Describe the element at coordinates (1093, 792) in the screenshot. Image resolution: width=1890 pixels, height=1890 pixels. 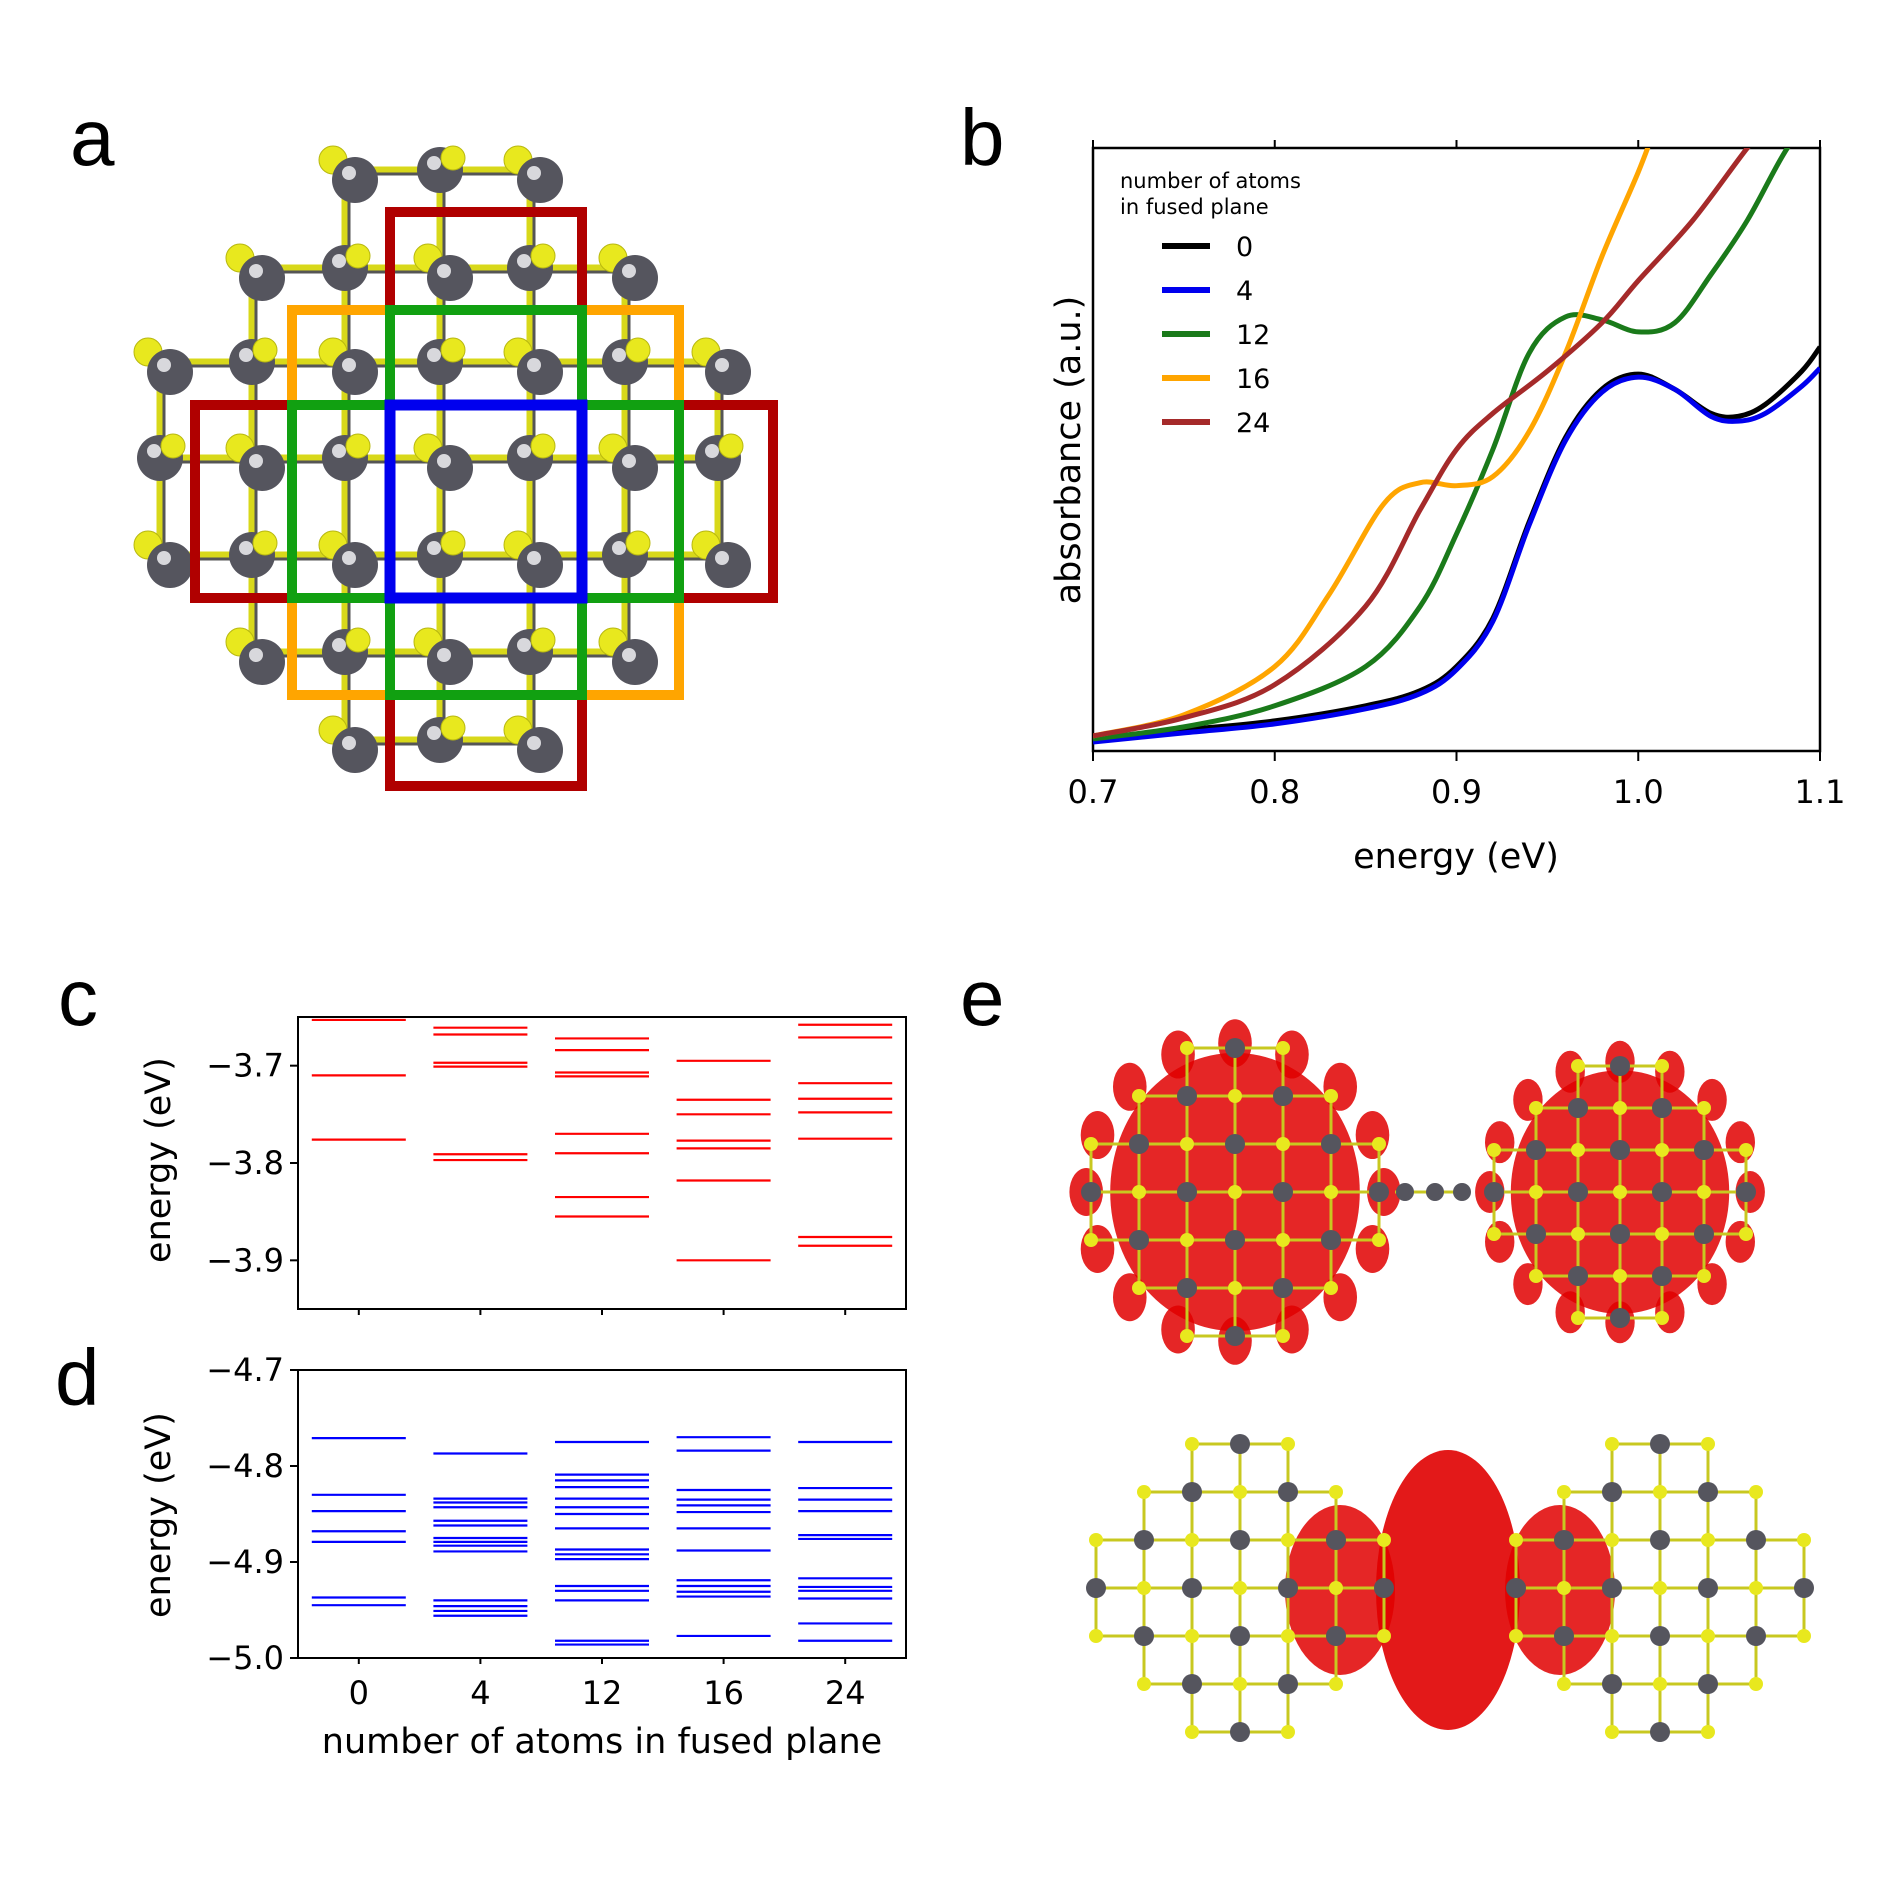
I see `chart-b-x-tick-label: 0.7` at that location.